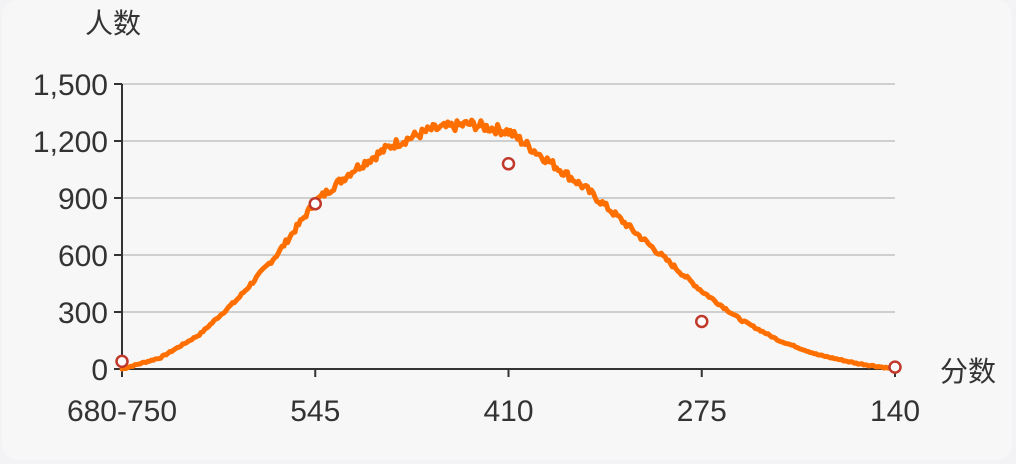 The image size is (1016, 464). I want to click on x-tick-label: 680-750, so click(122, 411).